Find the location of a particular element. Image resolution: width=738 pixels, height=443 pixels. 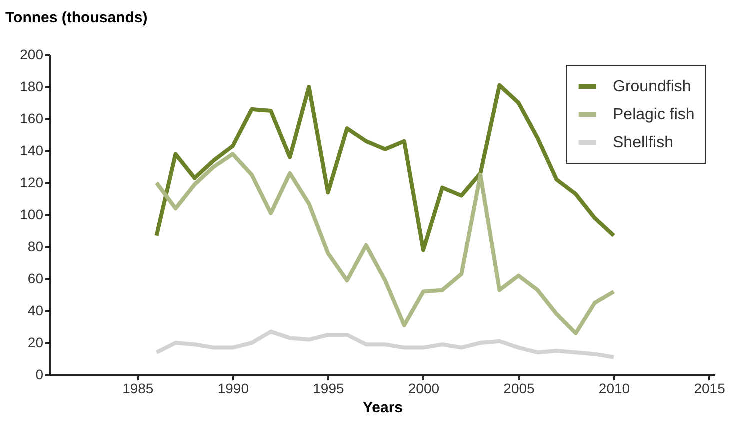

y-tick-label: 60 is located at coordinates (36, 278).